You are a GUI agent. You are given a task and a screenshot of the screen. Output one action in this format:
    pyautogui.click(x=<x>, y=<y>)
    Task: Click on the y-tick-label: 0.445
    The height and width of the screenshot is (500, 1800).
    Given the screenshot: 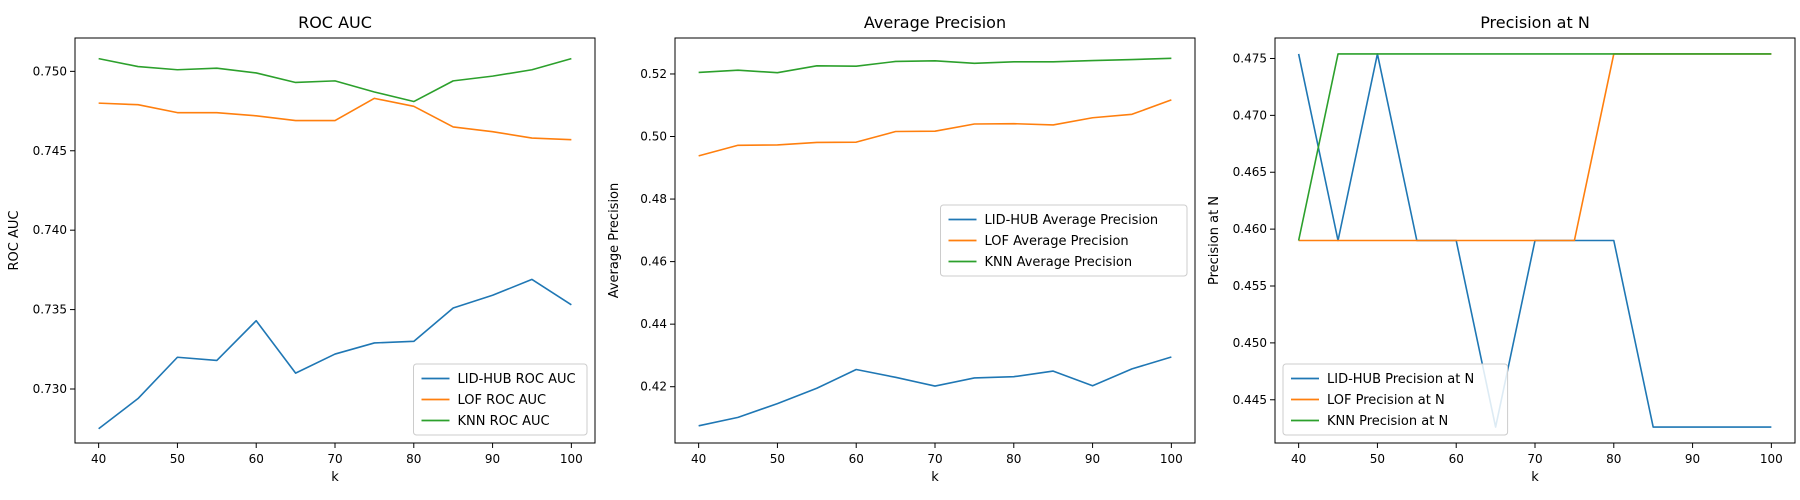 What is the action you would take?
    pyautogui.click(x=1250, y=400)
    